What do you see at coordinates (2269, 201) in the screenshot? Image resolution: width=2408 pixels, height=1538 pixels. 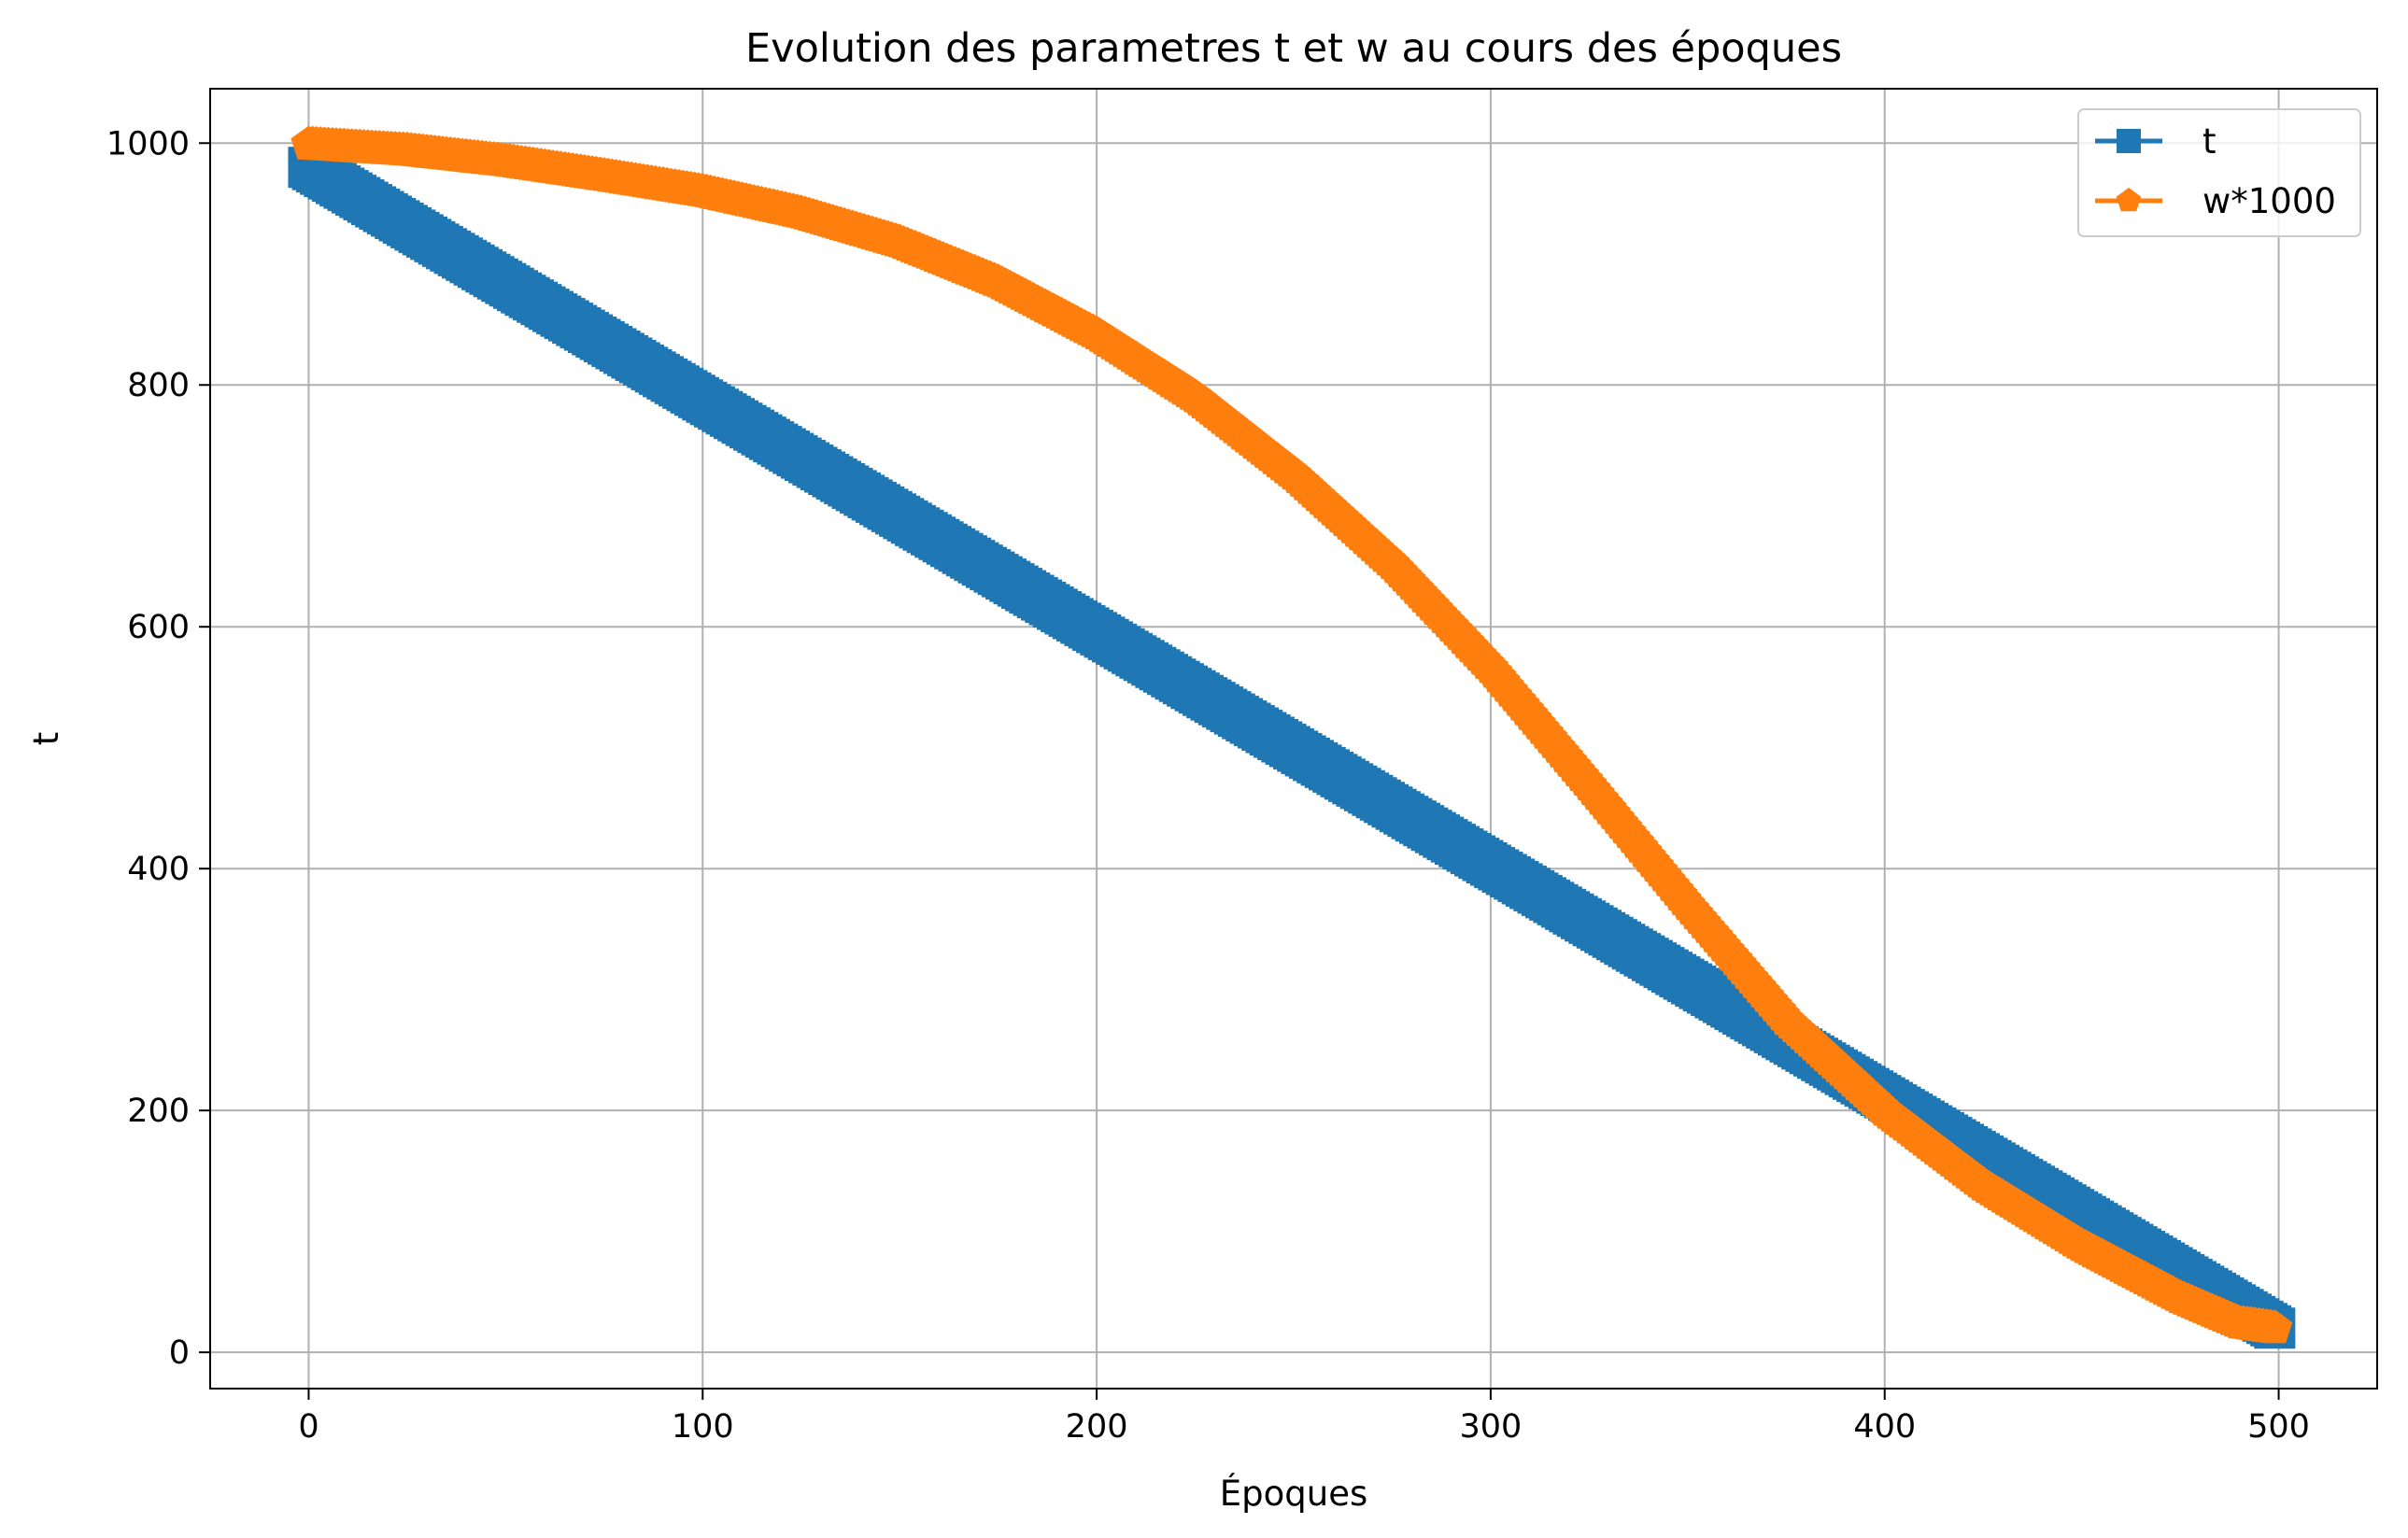 I see `legend-label: w*1000` at bounding box center [2269, 201].